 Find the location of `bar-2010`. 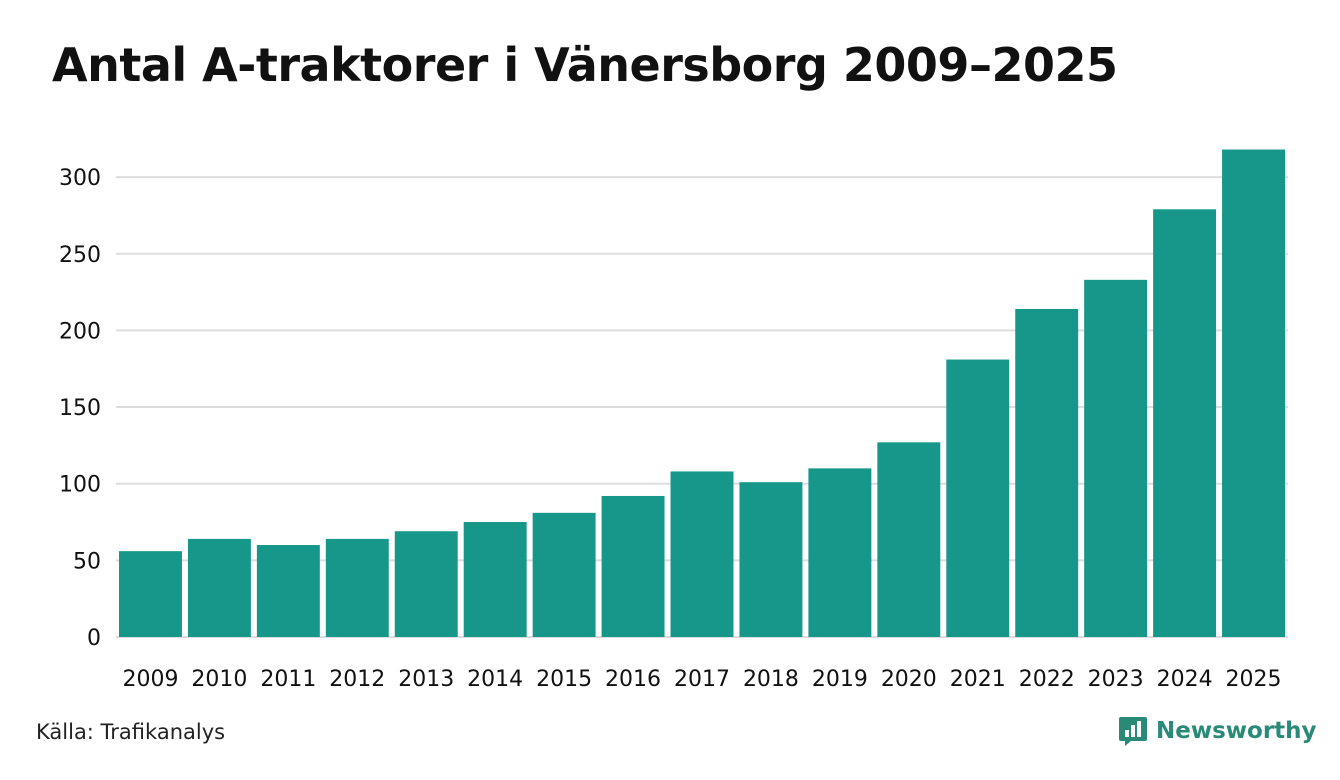

bar-2010 is located at coordinates (219, 587).